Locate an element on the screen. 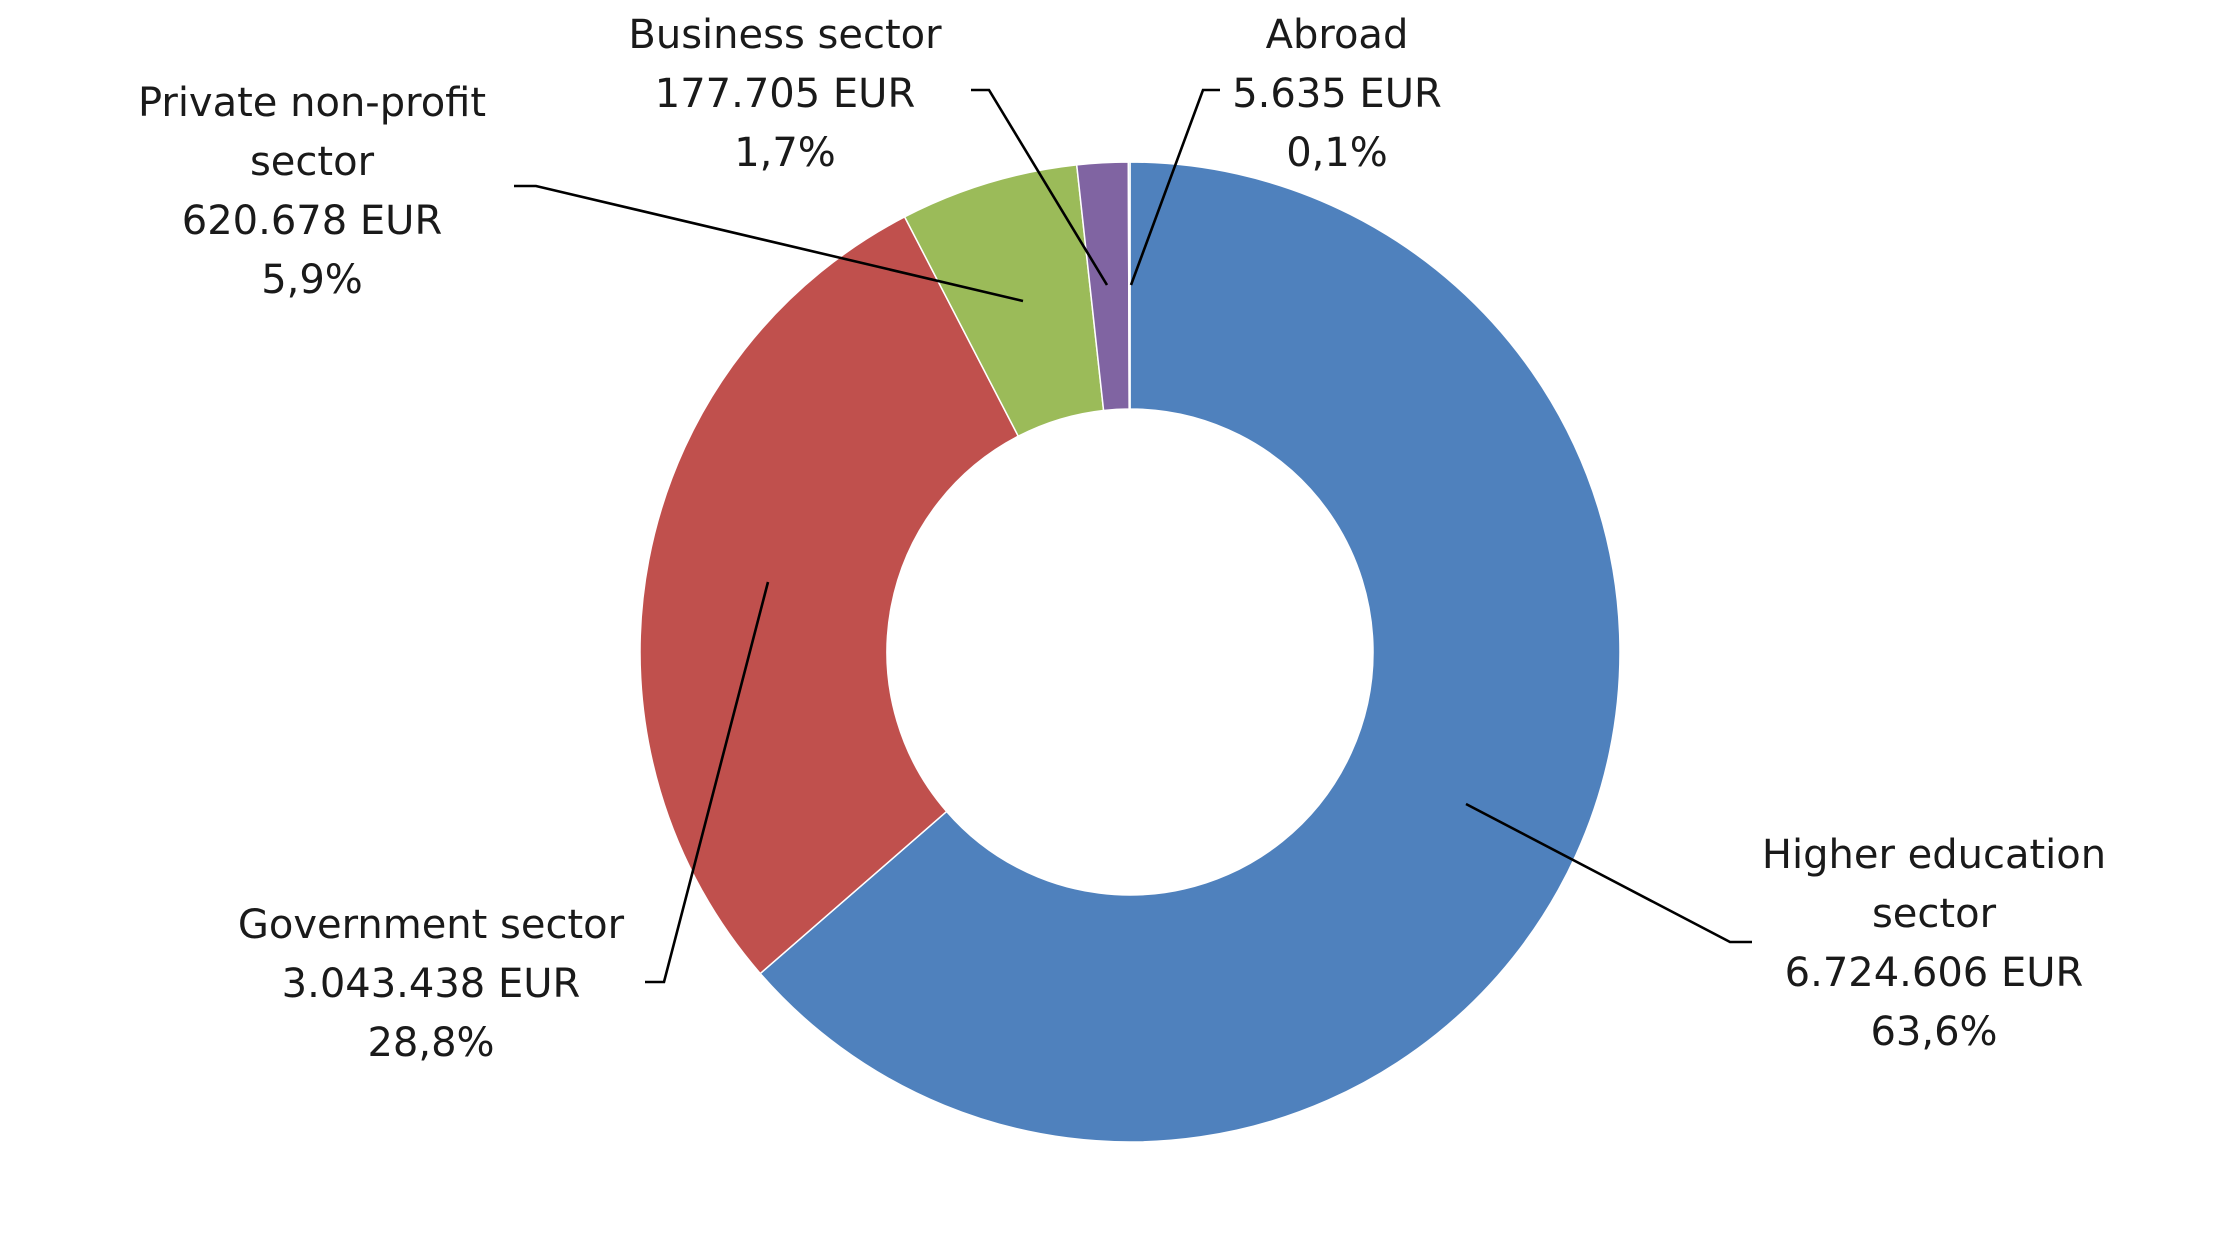  slice-name-line: Higher education is located at coordinates (1934, 855).